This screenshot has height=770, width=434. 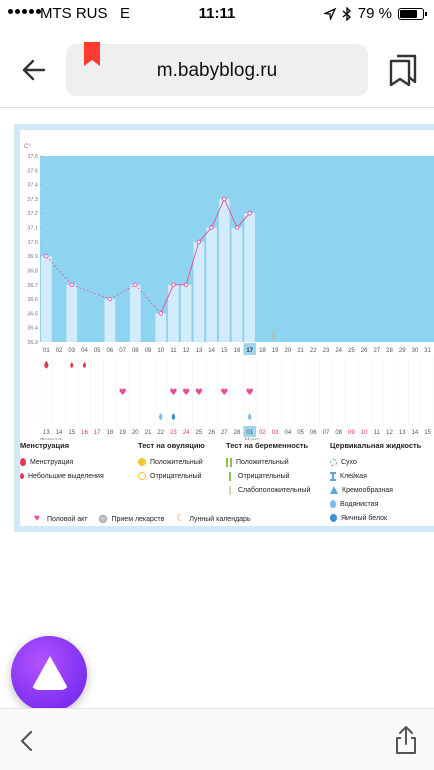 I want to click on negative-circle-icon, so click(x=142, y=476).